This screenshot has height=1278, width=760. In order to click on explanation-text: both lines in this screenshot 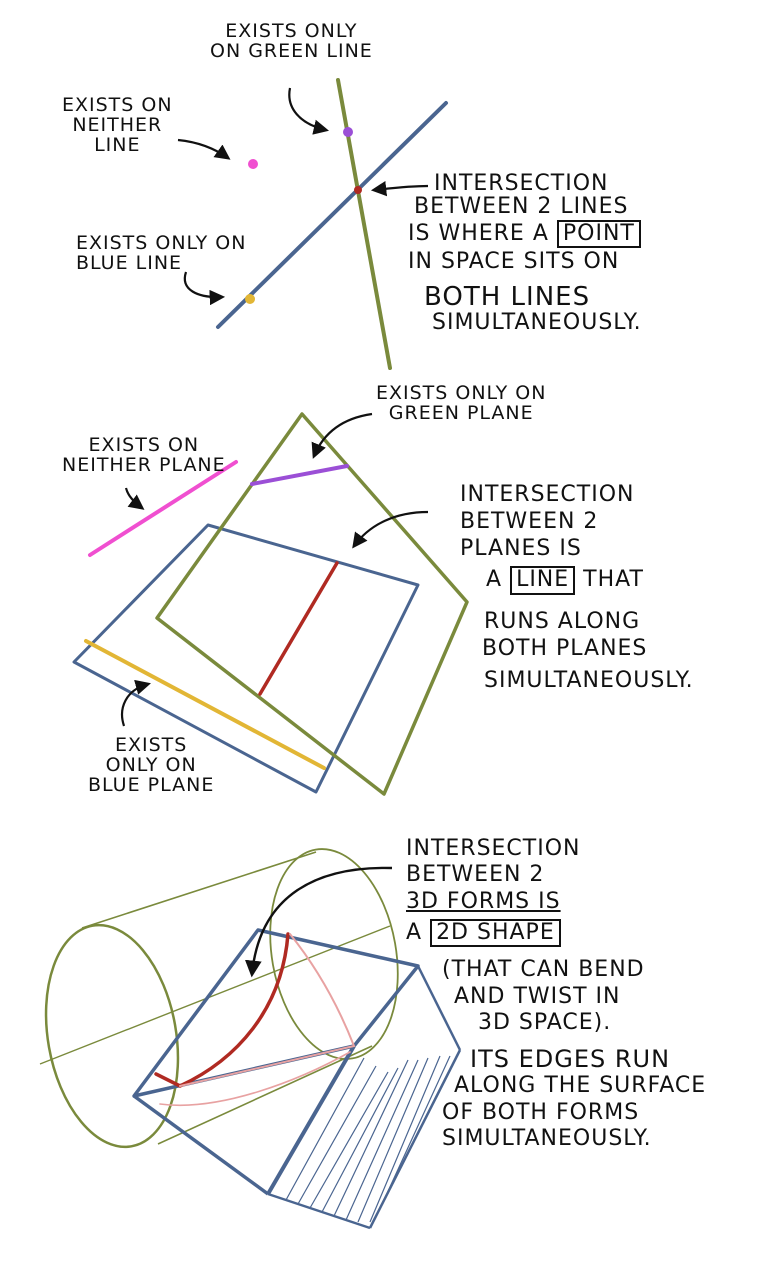, I will do `click(507, 297)`.